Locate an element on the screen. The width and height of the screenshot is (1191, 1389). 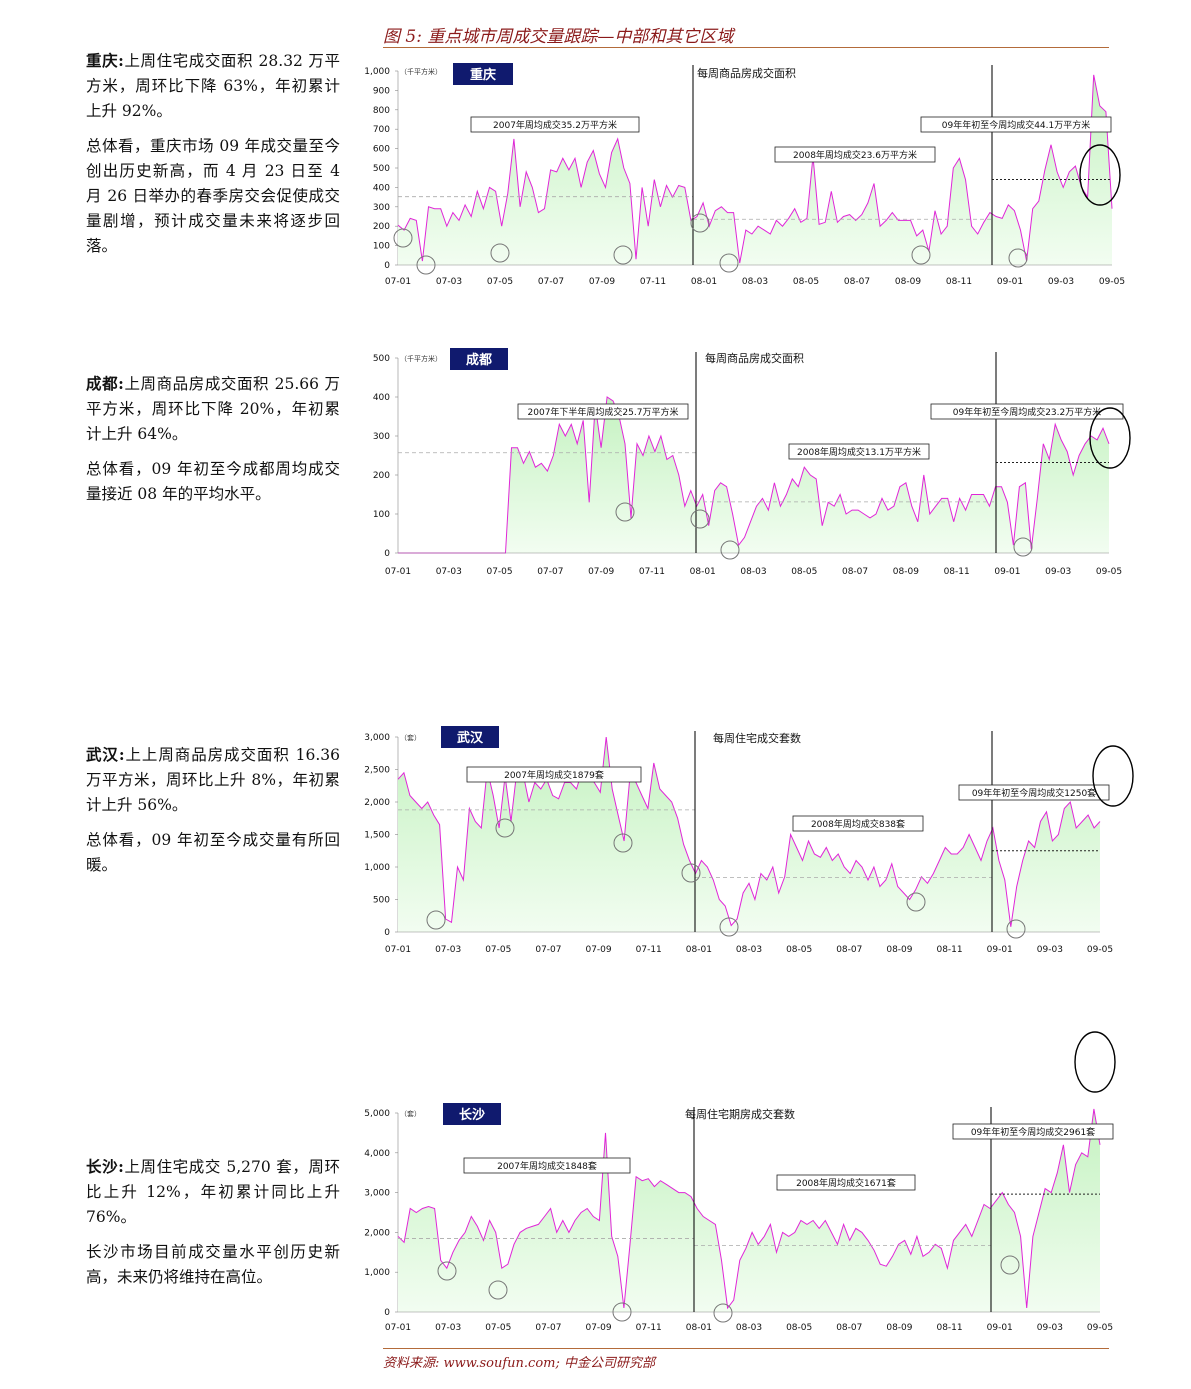
annotation-label: 2007年周均成交35.2万平方米 is located at coordinates (555, 125).